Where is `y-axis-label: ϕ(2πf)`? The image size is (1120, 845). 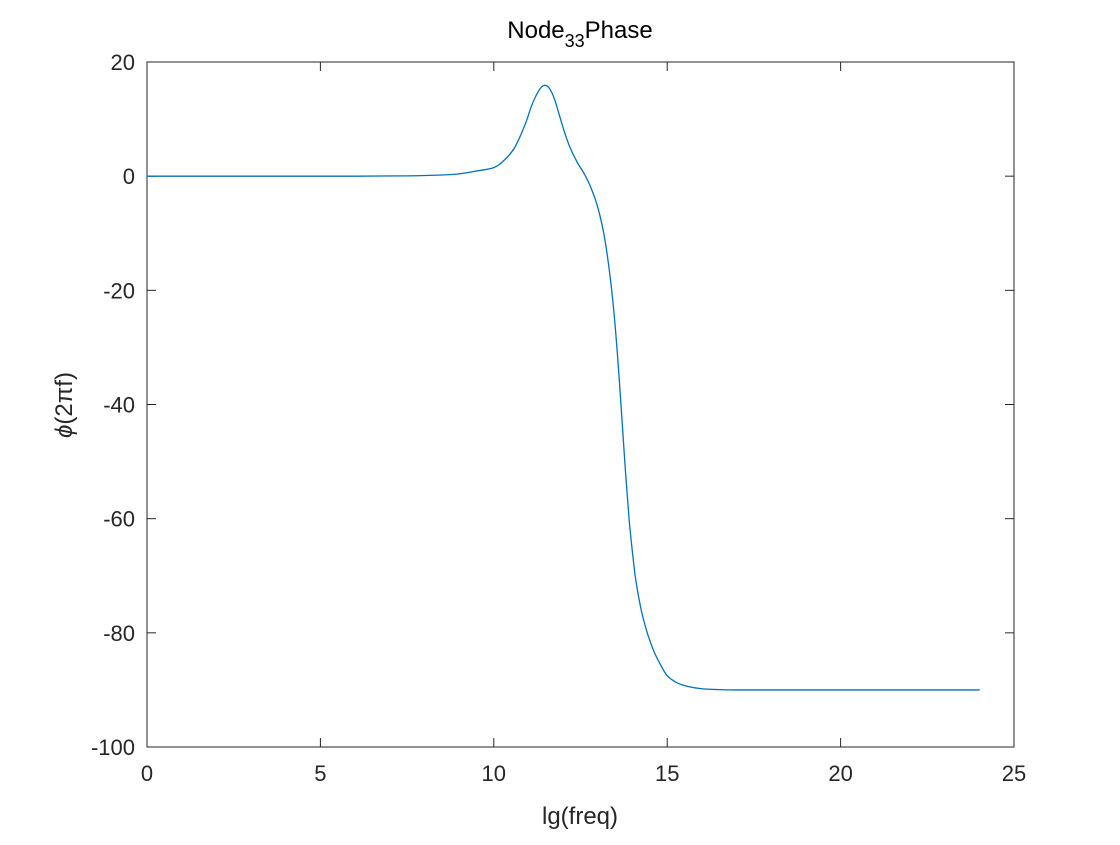
y-axis-label: ϕ(2πf) is located at coordinates (64, 405).